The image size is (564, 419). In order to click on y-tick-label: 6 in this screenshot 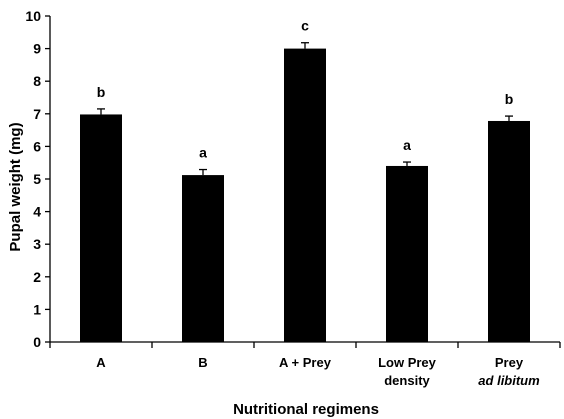, I will do `click(37, 146)`.